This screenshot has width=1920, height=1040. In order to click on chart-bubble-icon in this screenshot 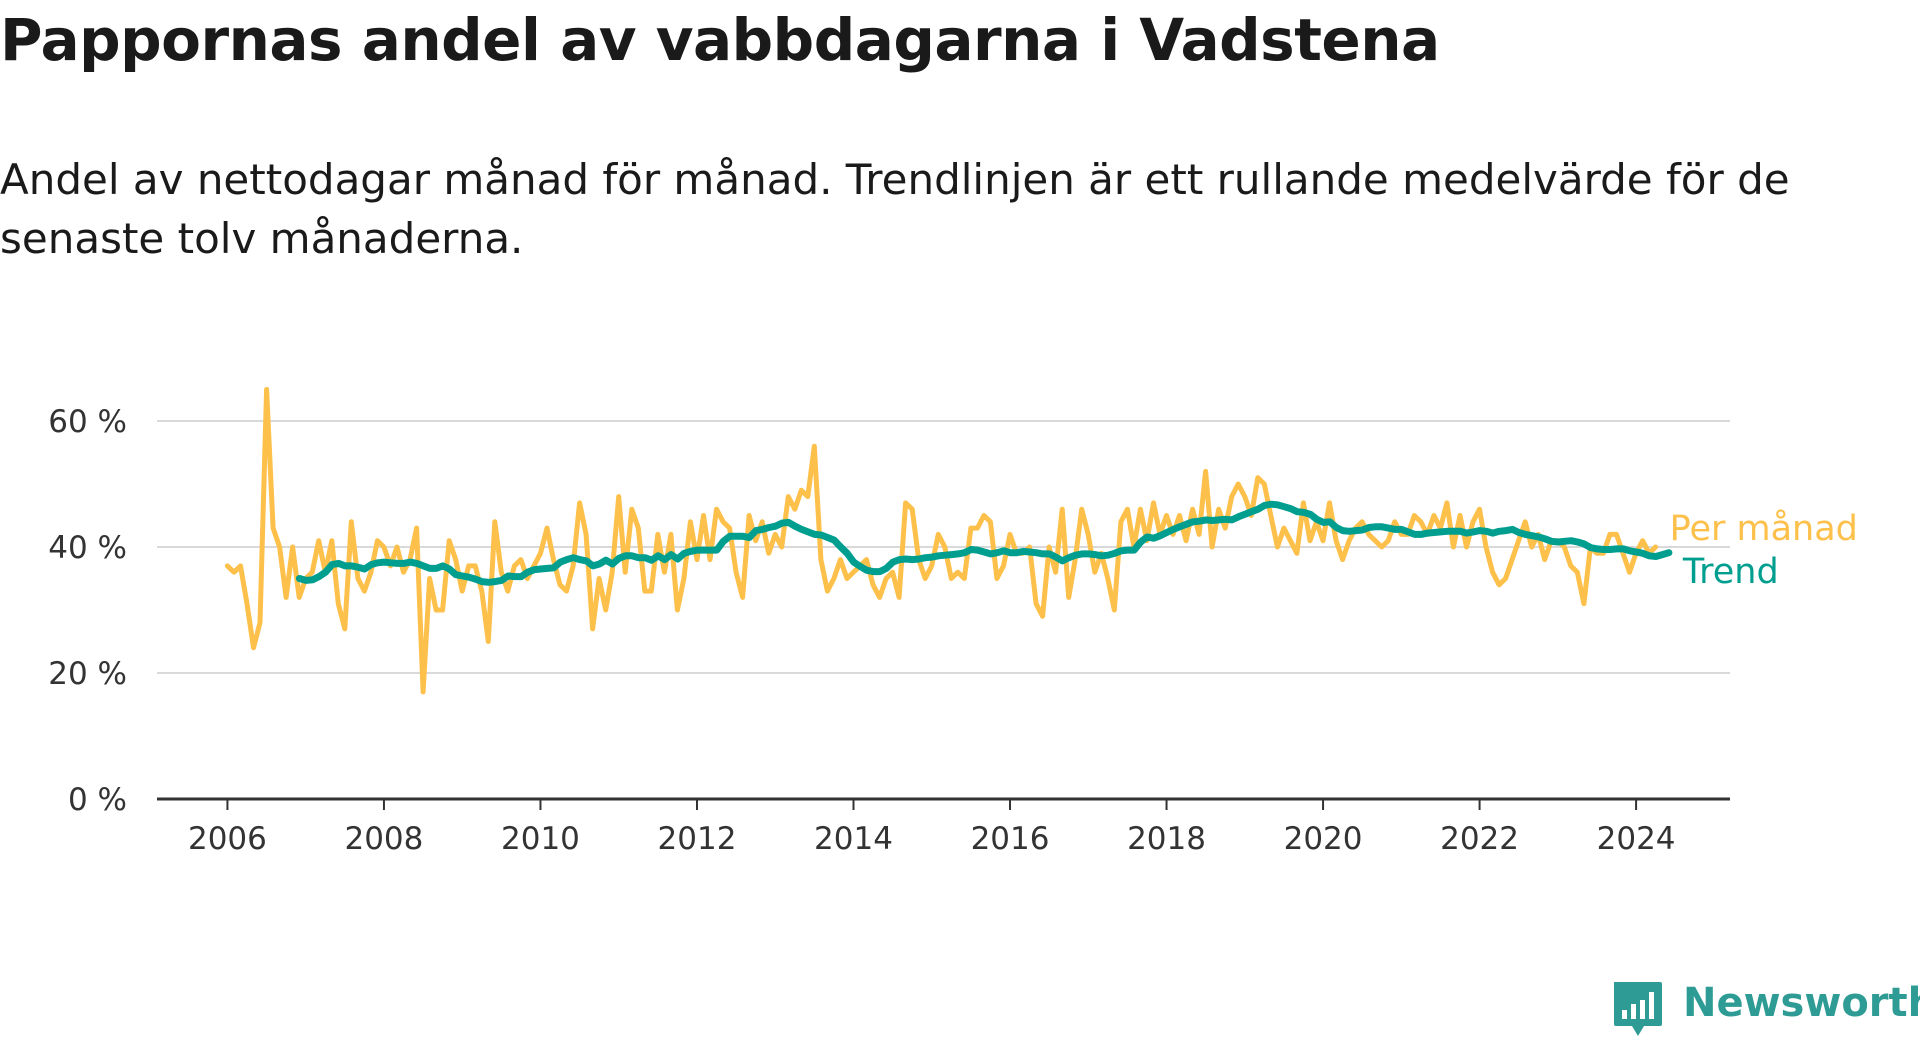, I will do `click(1638, 1009)`.